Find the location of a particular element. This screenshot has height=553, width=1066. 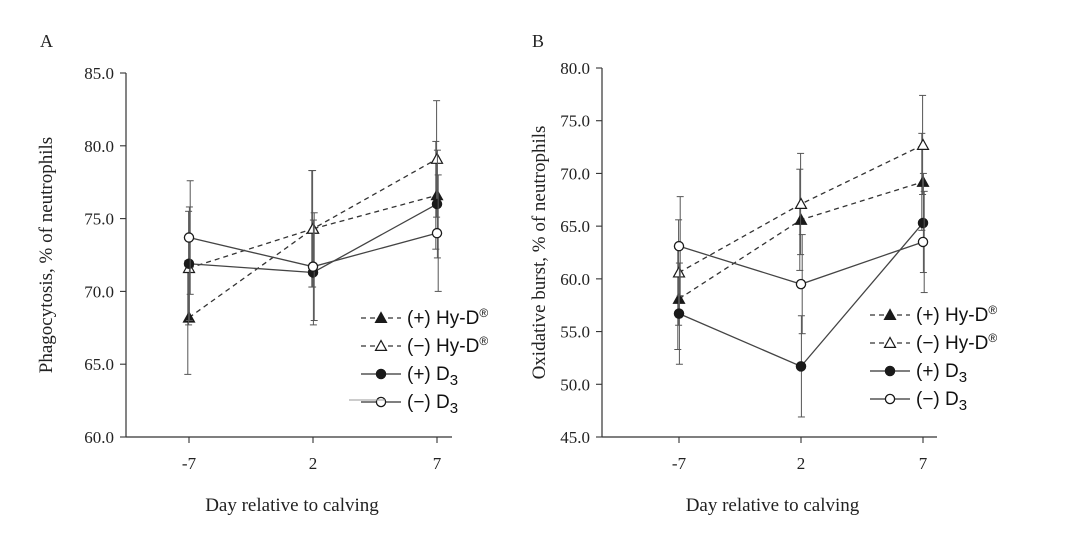

series-line is located at coordinates (313, 256).